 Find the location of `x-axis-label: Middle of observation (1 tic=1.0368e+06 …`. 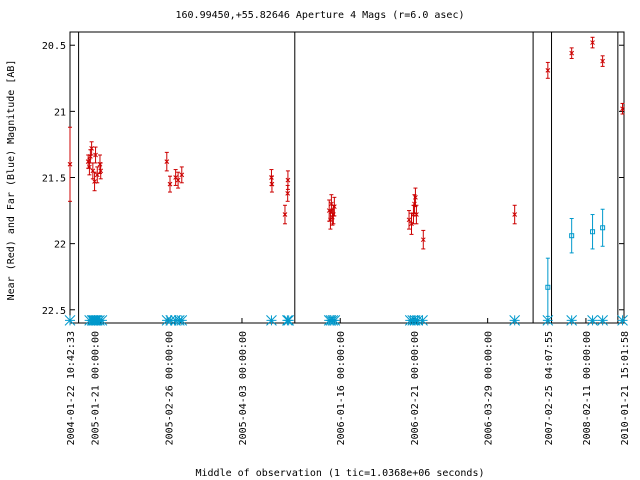

x-axis-label: Middle of observation (1 tic=1.0368e+06 … is located at coordinates (340, 473).